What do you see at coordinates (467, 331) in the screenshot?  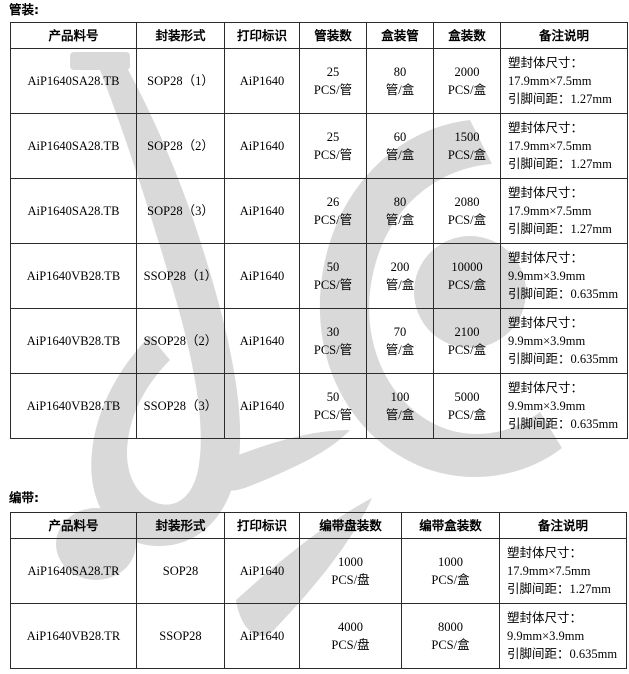 I see `value-number: 2100` at bounding box center [467, 331].